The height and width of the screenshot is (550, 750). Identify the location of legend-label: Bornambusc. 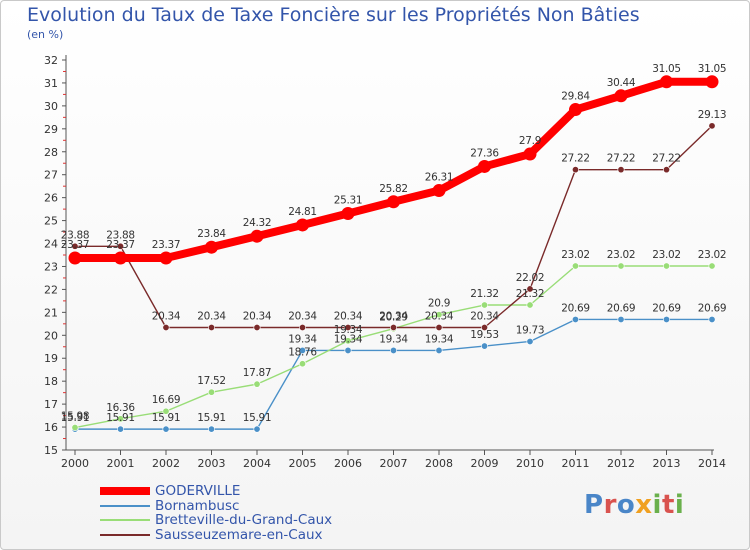
(197, 505).